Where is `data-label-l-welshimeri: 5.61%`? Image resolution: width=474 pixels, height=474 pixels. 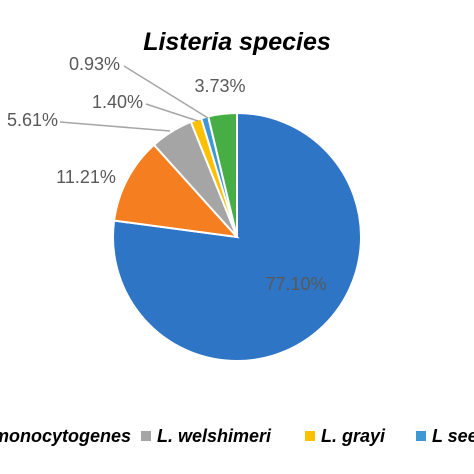 data-label-l-welshimeri: 5.61% is located at coordinates (32, 120).